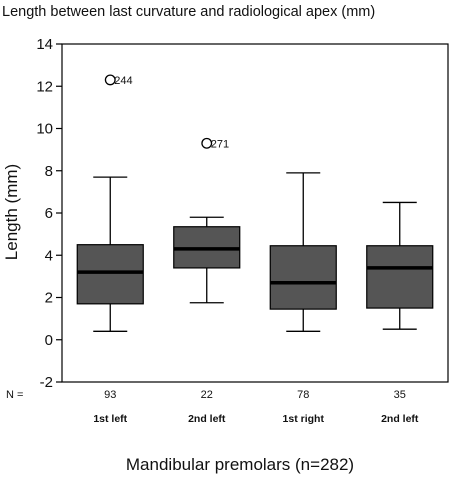 This screenshot has width=474, height=479. I want to click on n-count-label: 78, so click(303, 395).